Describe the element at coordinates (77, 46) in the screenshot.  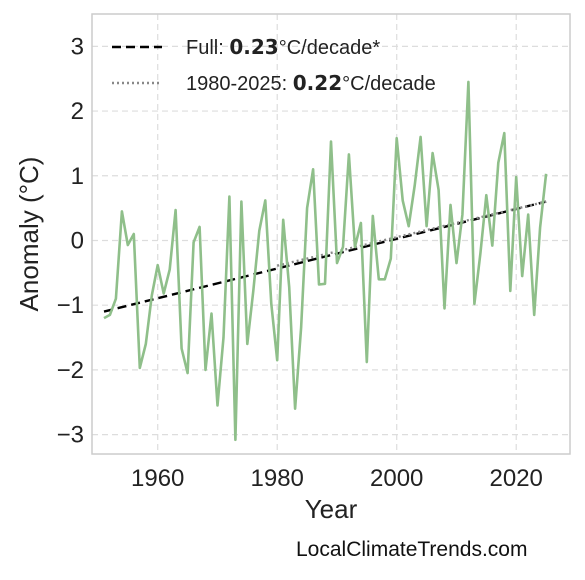
I see `y-tick-label: 3` at that location.